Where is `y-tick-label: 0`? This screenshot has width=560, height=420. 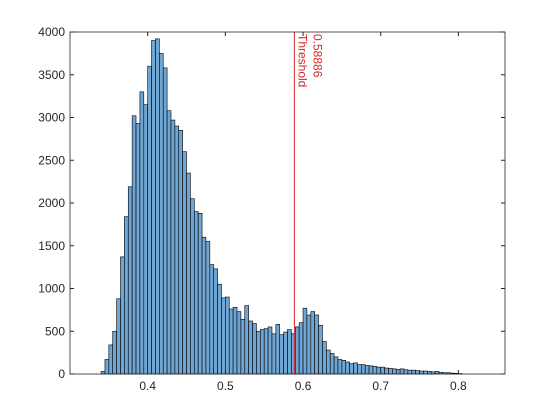
y-tick-label: 0 is located at coordinates (61, 374).